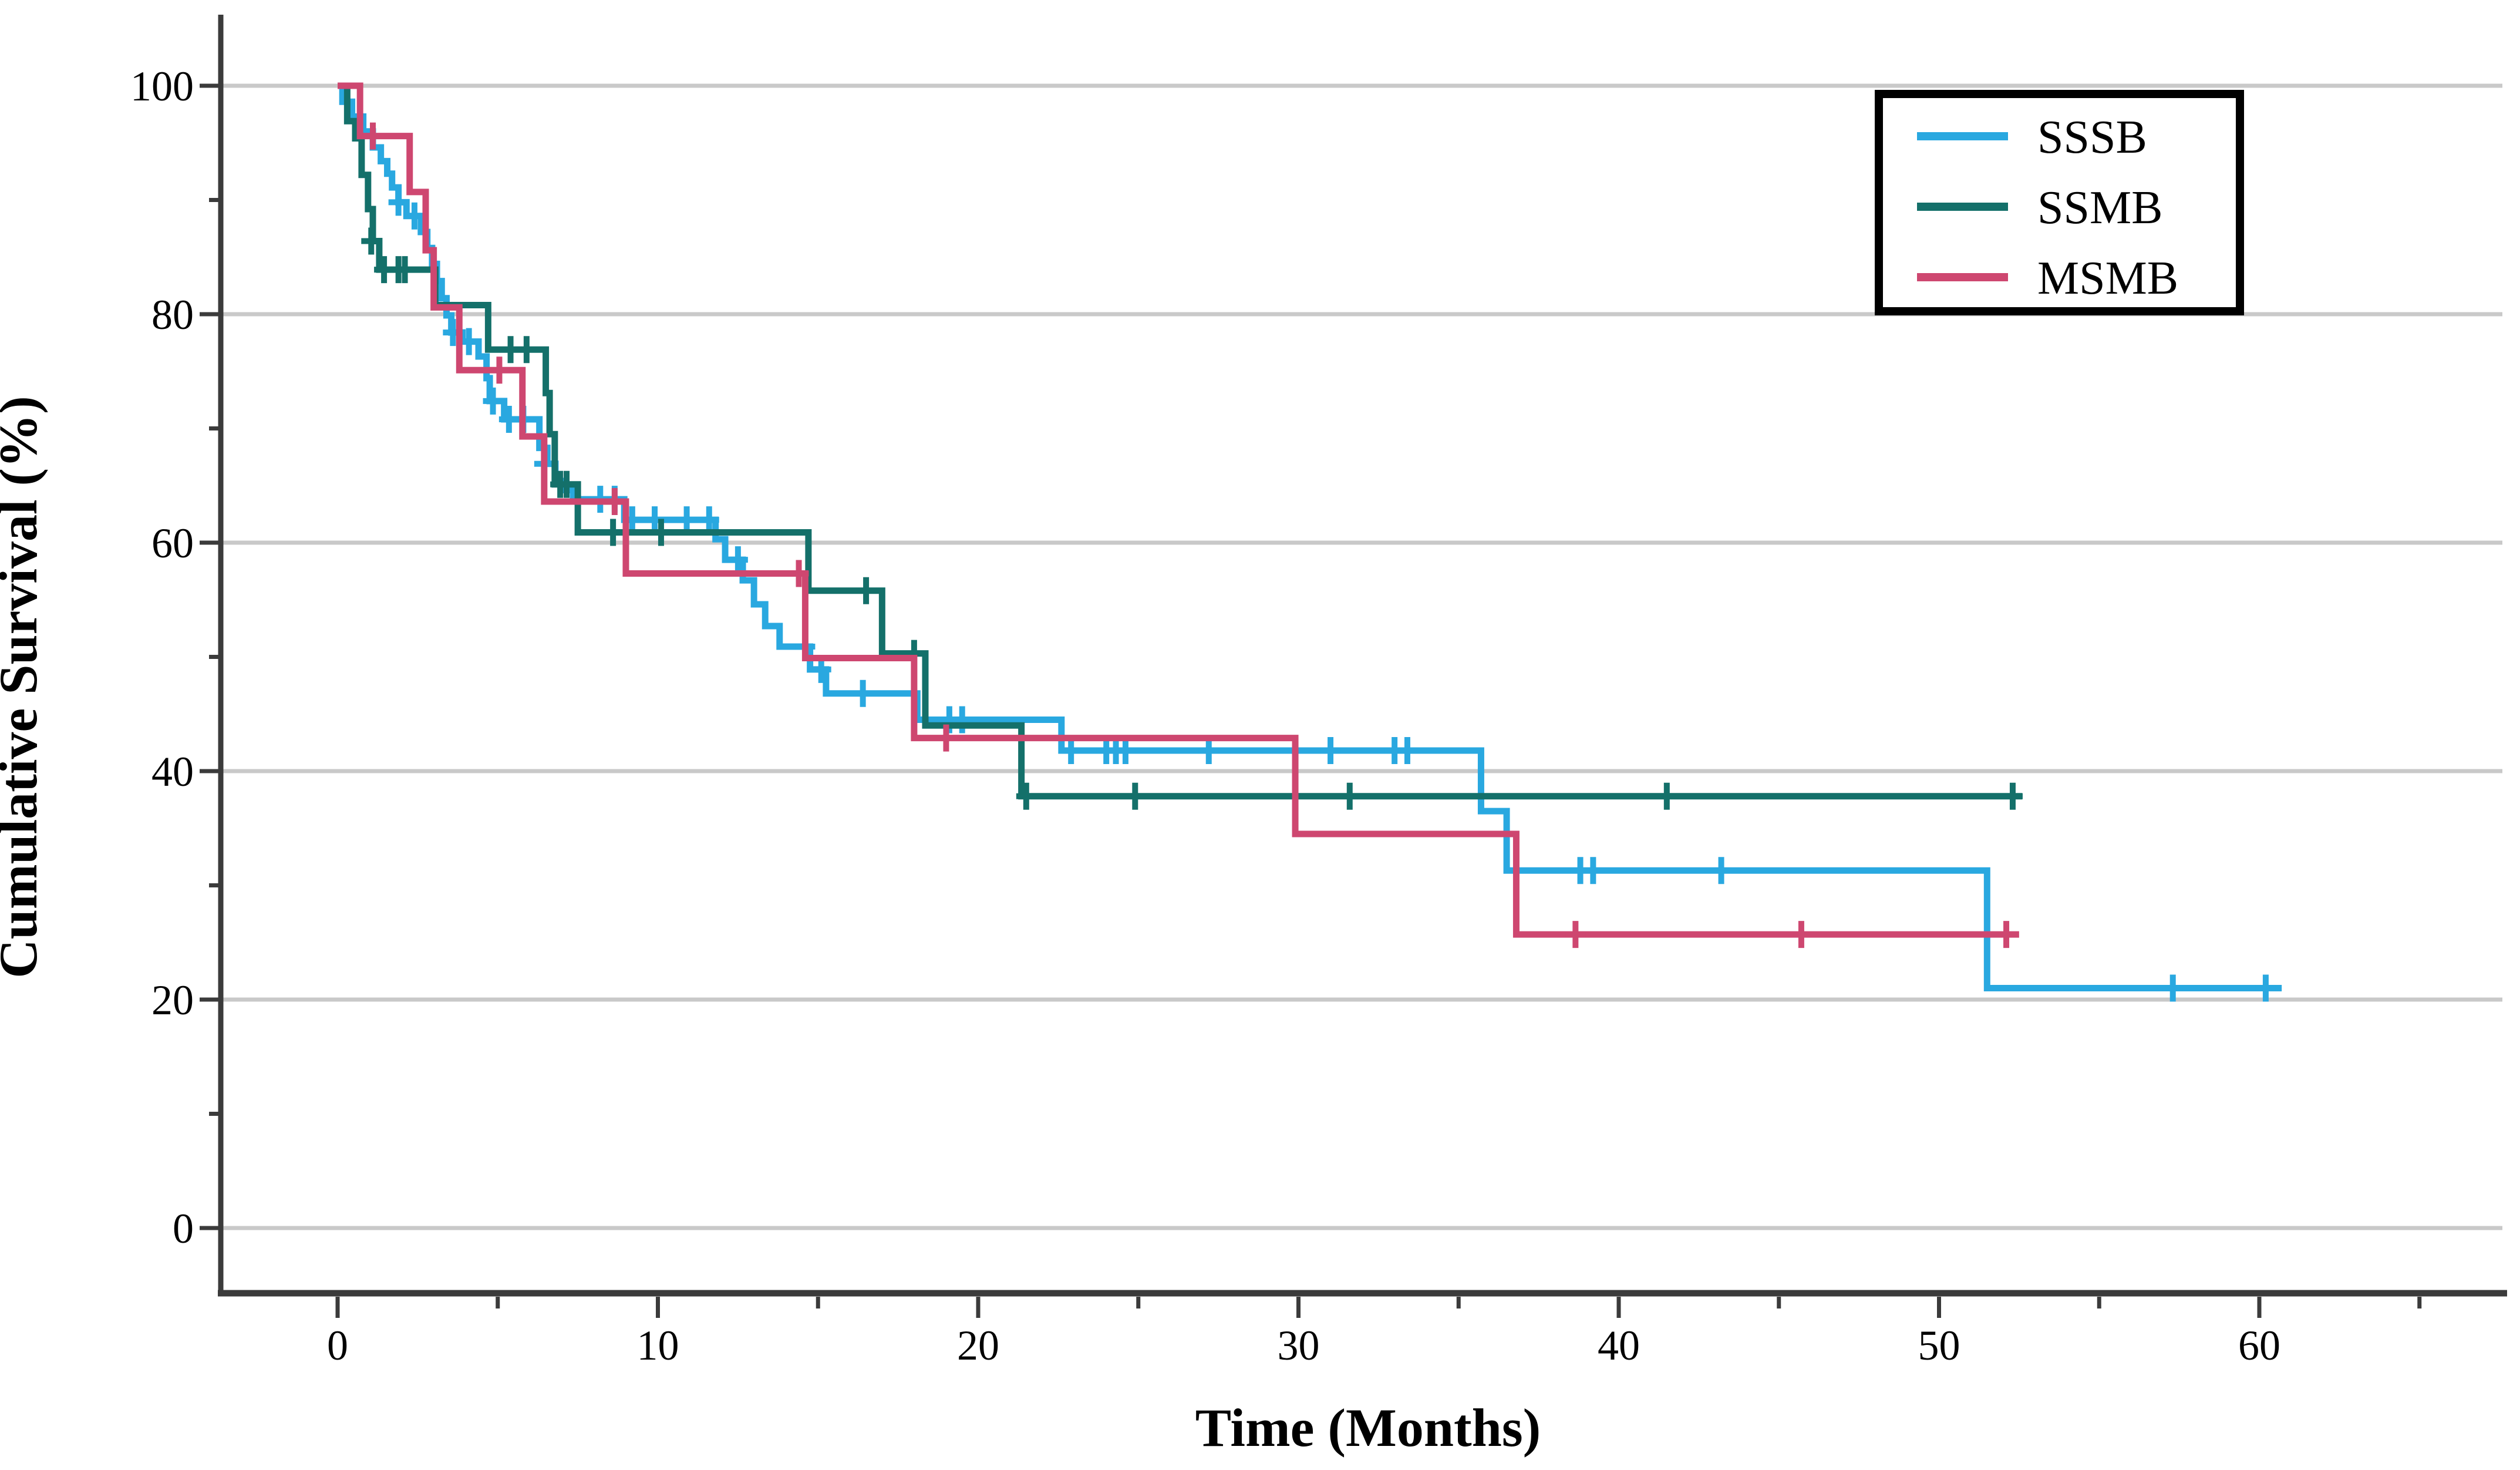  Describe the element at coordinates (2092, 137) in the screenshot. I see `legend-label-sssb: SSSB` at that location.